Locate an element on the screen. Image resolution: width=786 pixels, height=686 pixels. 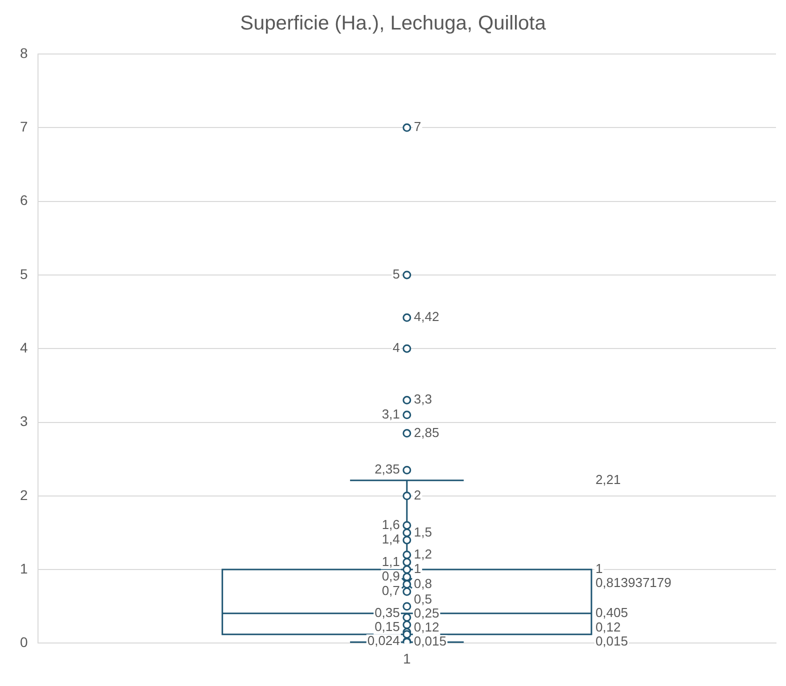
data-label: 7 is located at coordinates (418, 126).